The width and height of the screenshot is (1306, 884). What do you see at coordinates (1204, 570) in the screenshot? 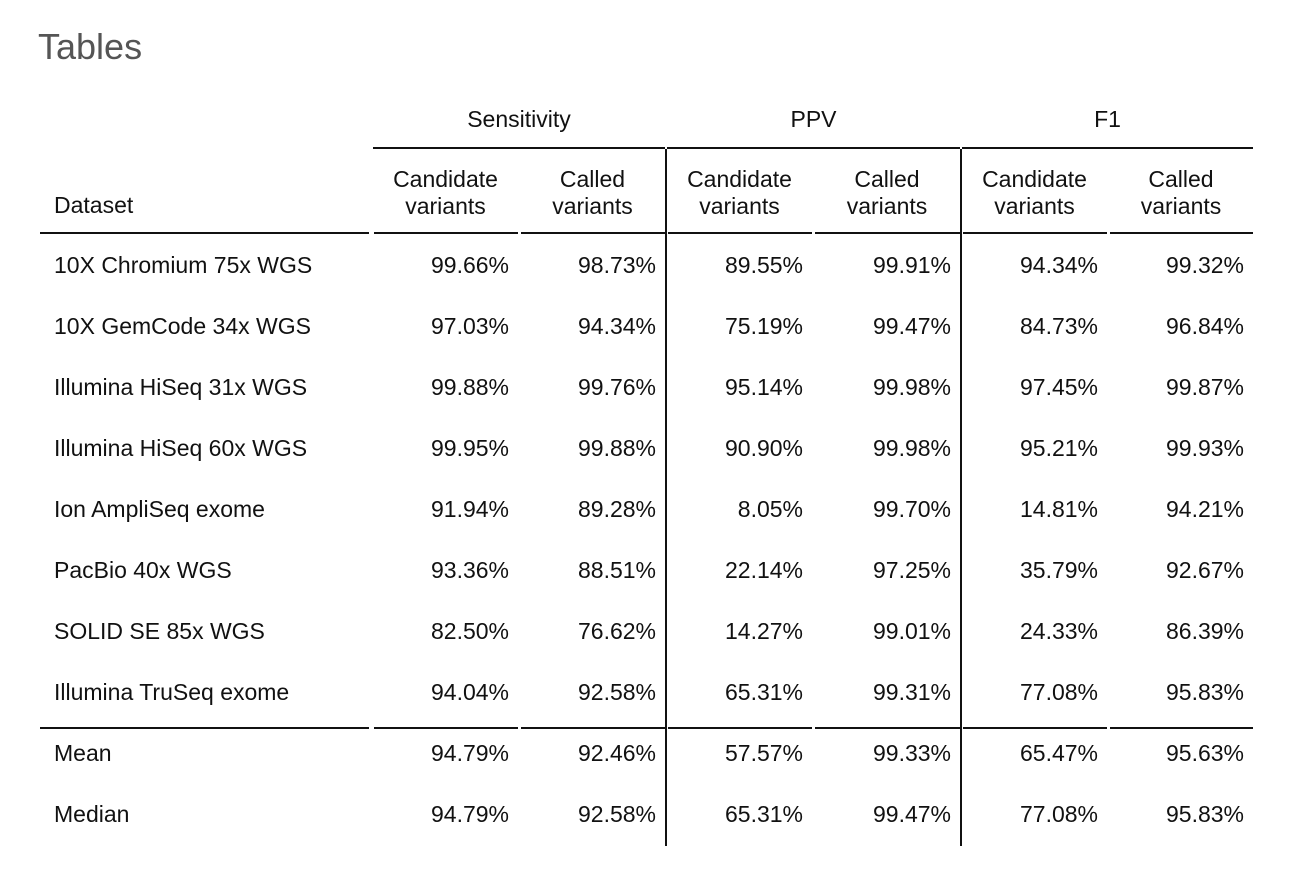
I see `table-cell: 92.67%` at bounding box center [1204, 570].